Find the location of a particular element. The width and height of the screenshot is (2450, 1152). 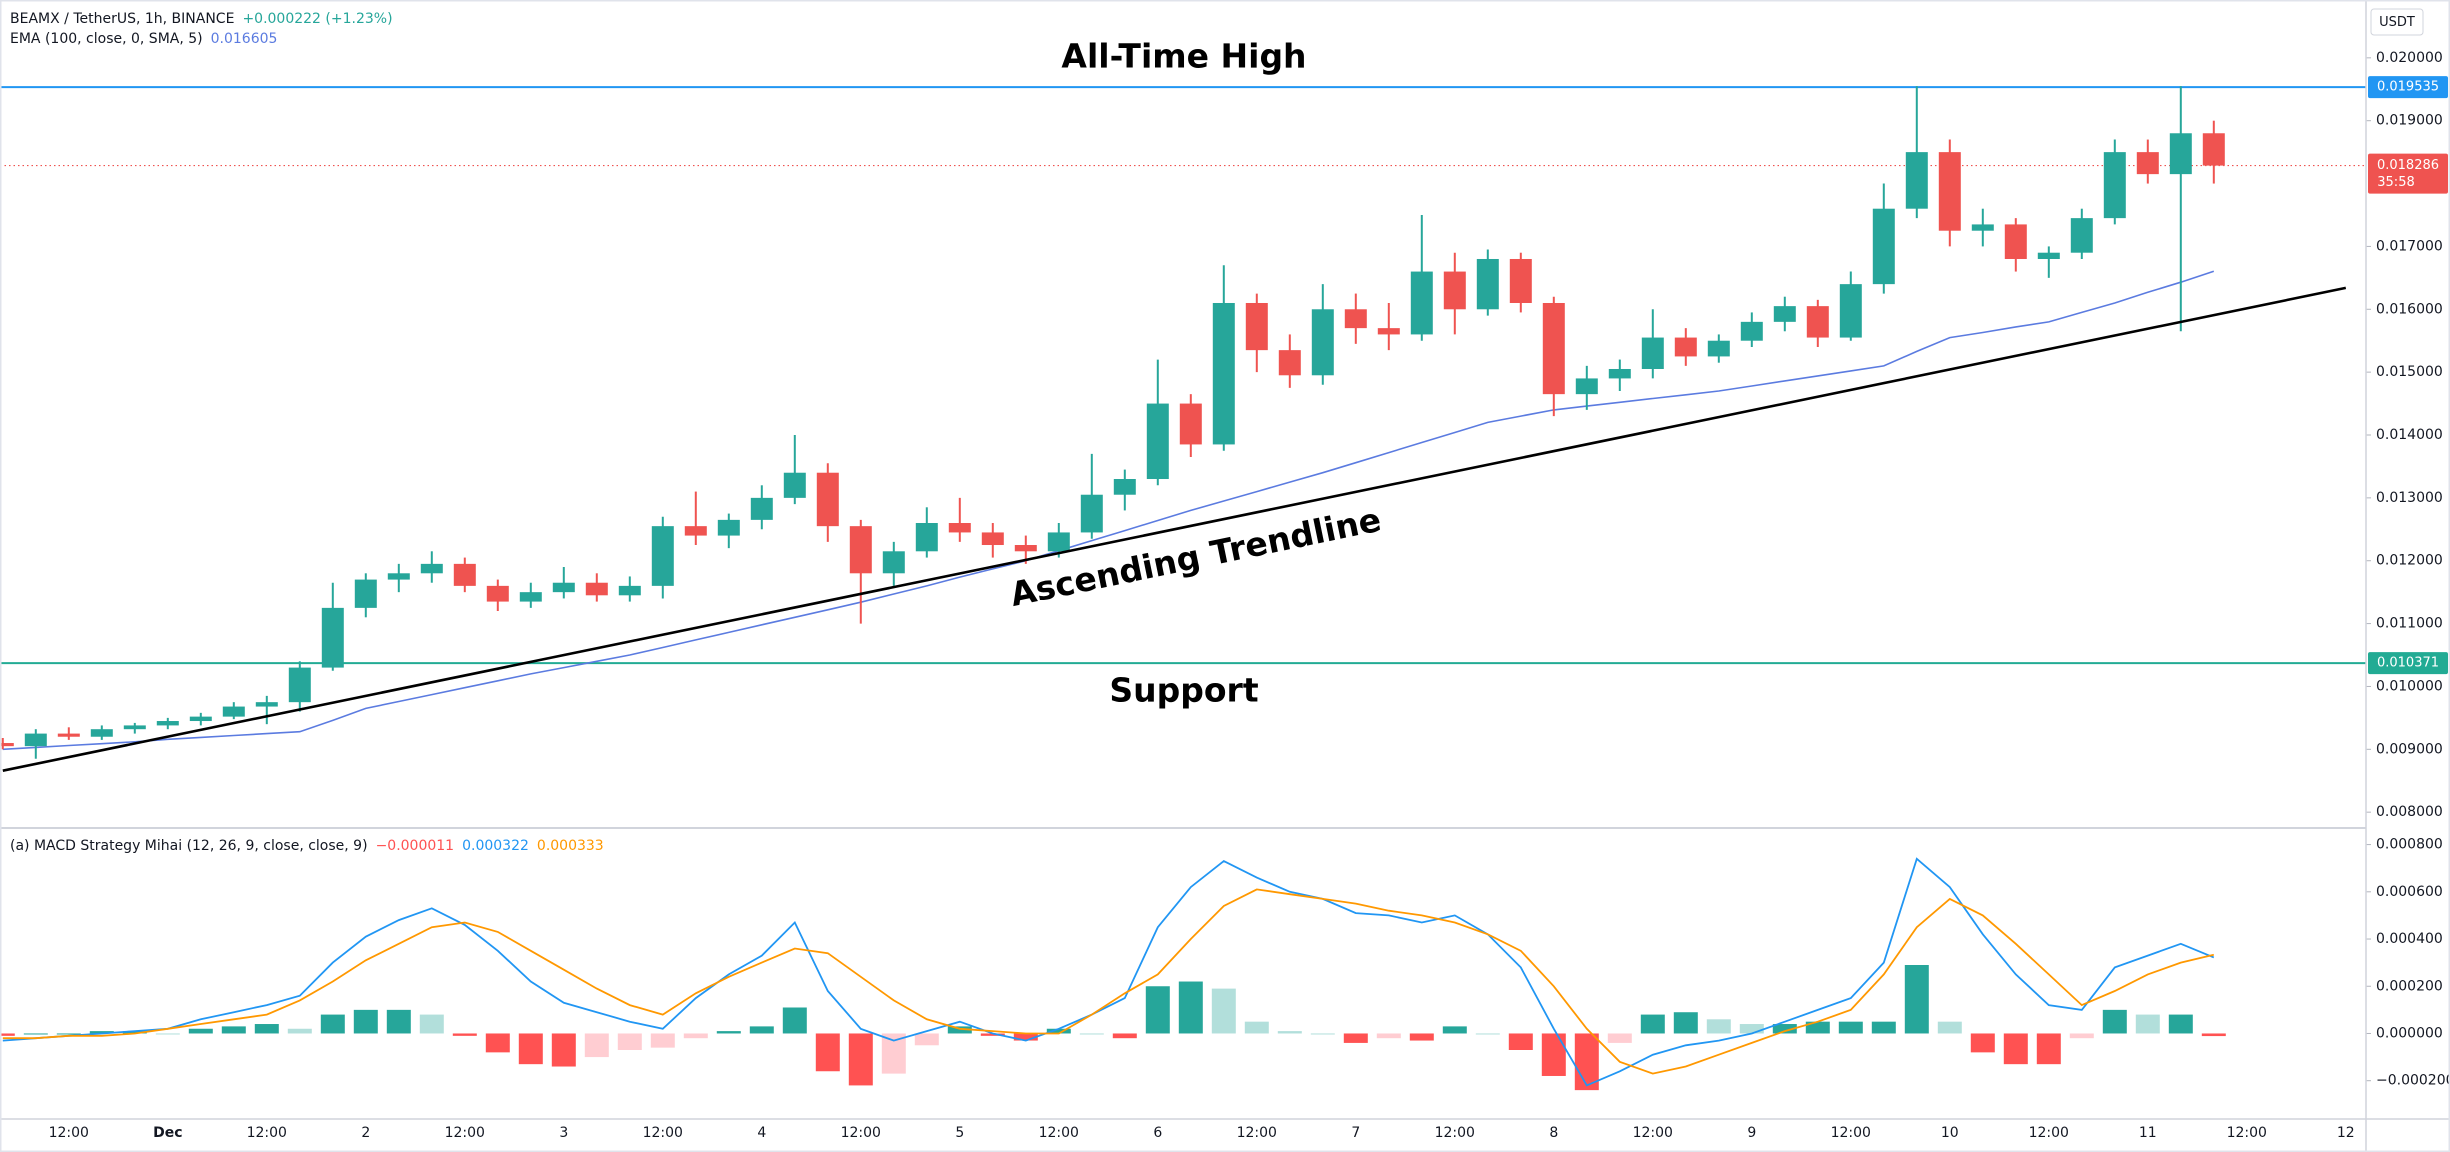

y-tick-label: 0.000400 is located at coordinates (2409, 939).